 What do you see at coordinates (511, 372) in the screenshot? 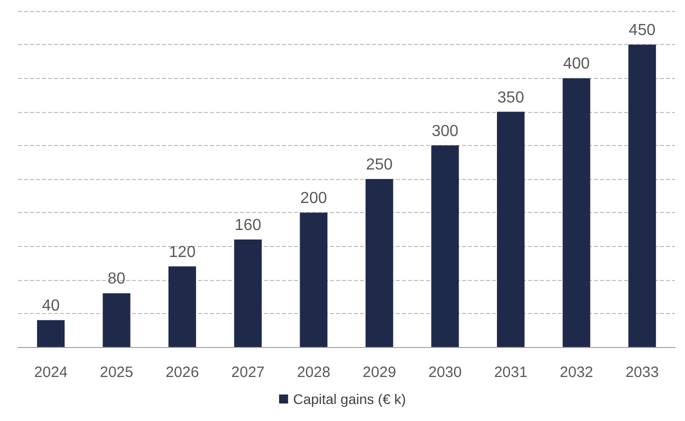
I see `x-tick-label: 2031` at bounding box center [511, 372].